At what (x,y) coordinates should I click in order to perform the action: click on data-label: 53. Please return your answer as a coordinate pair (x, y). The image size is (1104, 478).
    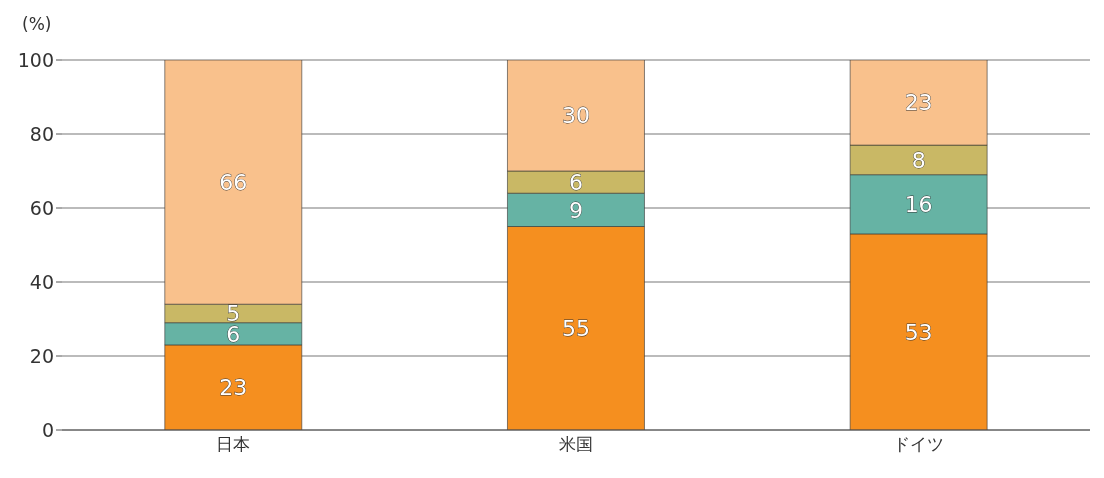
    Looking at the image, I should click on (918, 332).